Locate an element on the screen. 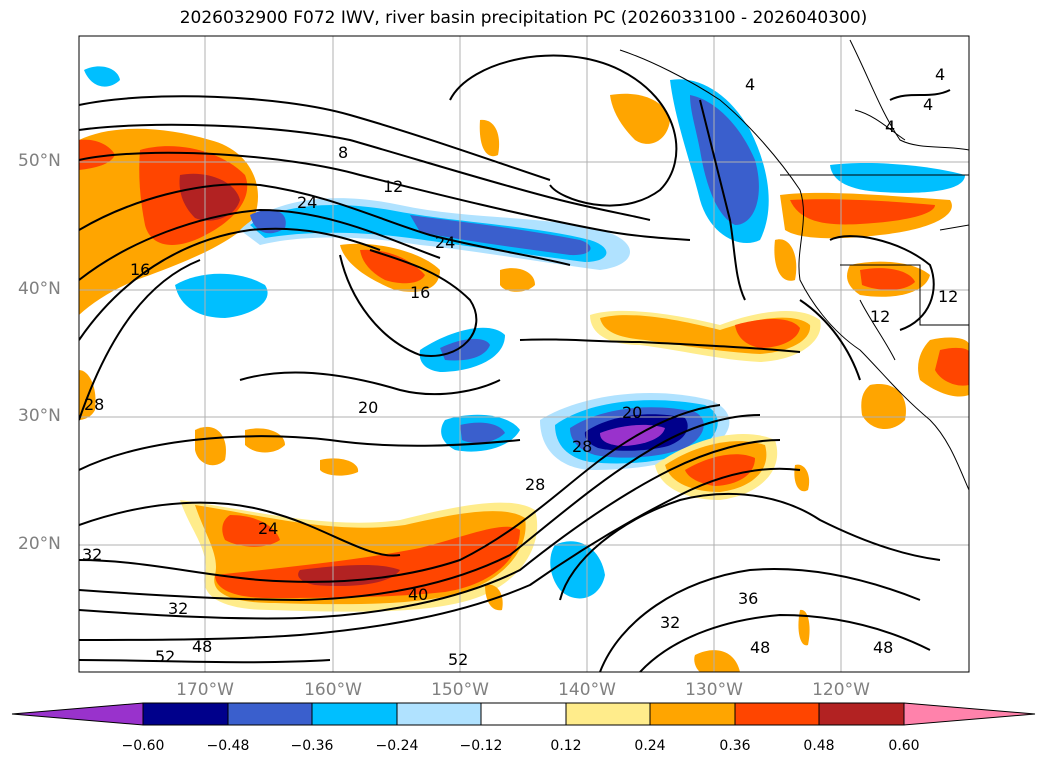  lat-label: 30°N is located at coordinates (39, 416).